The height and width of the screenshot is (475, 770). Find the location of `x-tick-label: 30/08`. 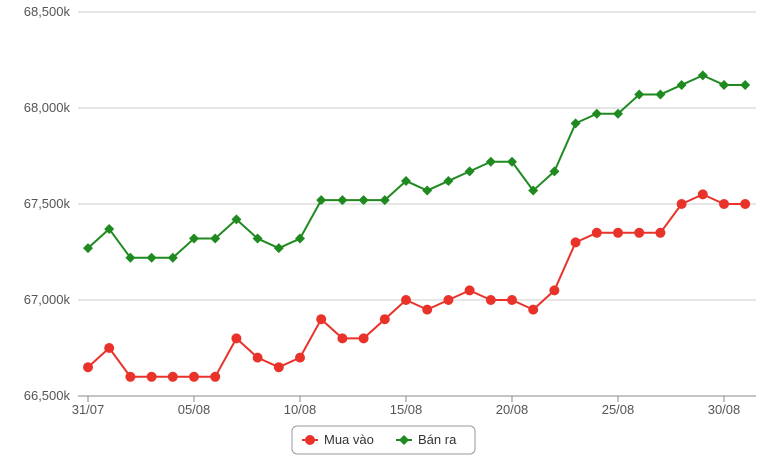

x-tick-label: 30/08 is located at coordinates (724, 409).